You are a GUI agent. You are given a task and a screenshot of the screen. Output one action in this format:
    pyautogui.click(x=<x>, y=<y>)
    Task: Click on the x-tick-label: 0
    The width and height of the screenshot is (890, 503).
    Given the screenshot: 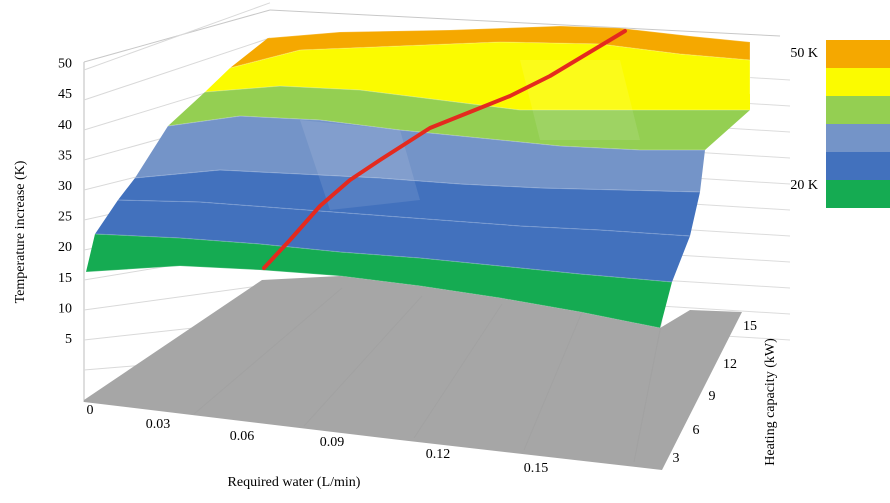 What is the action you would take?
    pyautogui.click(x=90, y=410)
    